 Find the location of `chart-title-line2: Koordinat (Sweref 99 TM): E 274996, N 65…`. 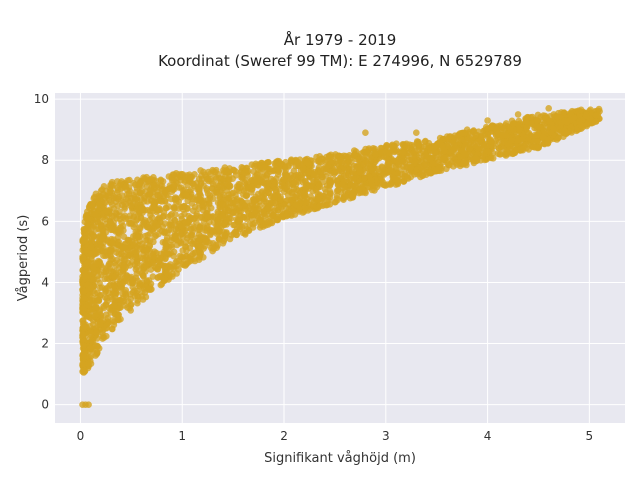

chart-title-line2: Koordinat (Sweref 99 TM): E 274996, N 65… is located at coordinates (340, 61).